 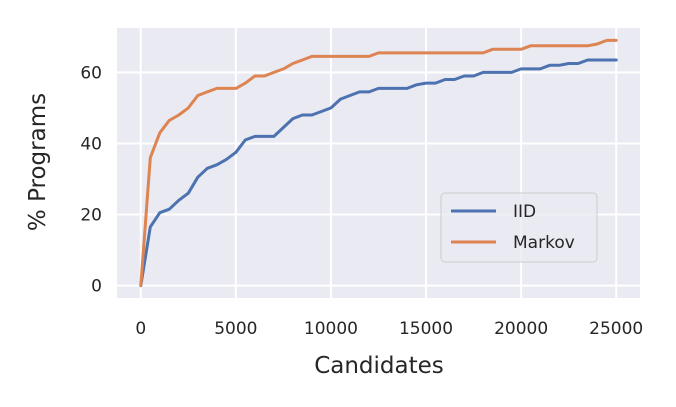 What do you see at coordinates (235, 329) in the screenshot?
I see `x-tick-label: 5000` at bounding box center [235, 329].